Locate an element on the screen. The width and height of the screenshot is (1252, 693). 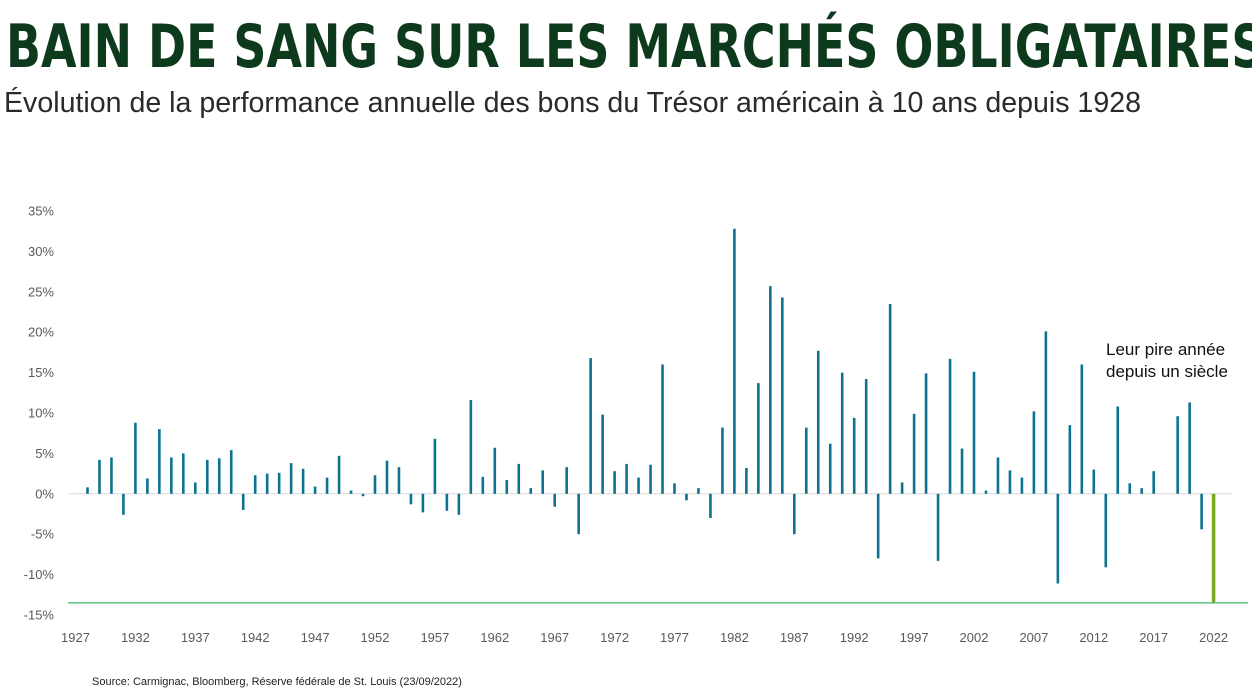
bar-1938 is located at coordinates (207, 476).